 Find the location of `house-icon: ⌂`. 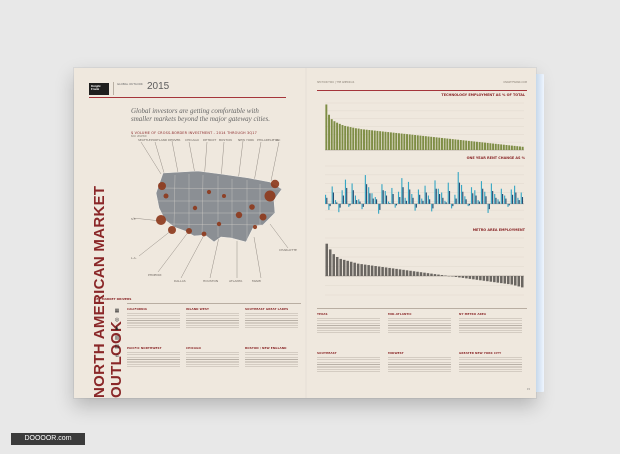

house-icon: ⌂ is located at coordinates (117, 356).